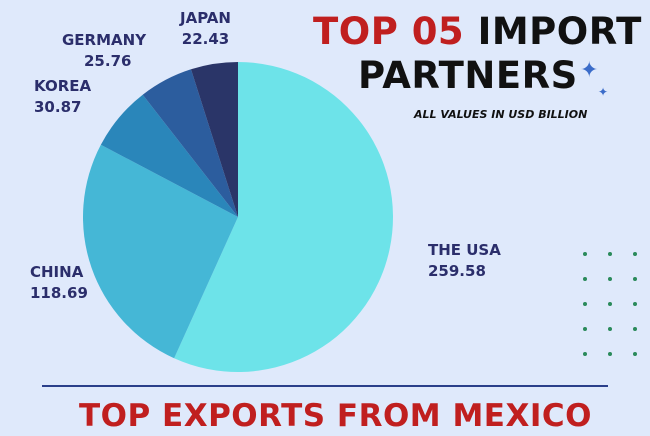  I want to click on pie-slice-germany, so click(190, 143).